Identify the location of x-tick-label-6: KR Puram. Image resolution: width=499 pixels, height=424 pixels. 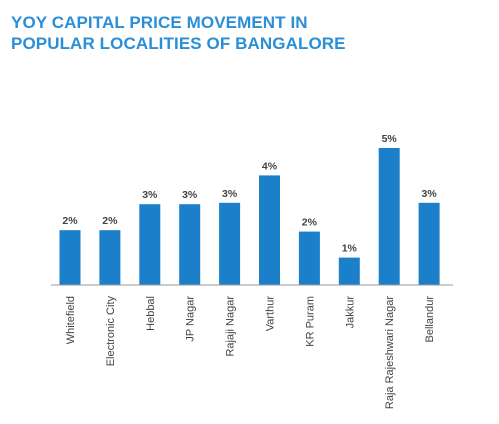
(310, 321).